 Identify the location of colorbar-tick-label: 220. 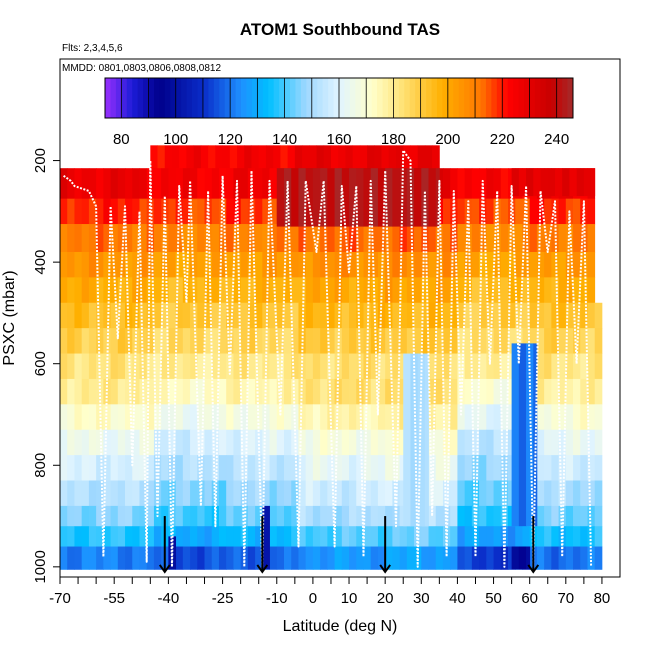
(502, 139).